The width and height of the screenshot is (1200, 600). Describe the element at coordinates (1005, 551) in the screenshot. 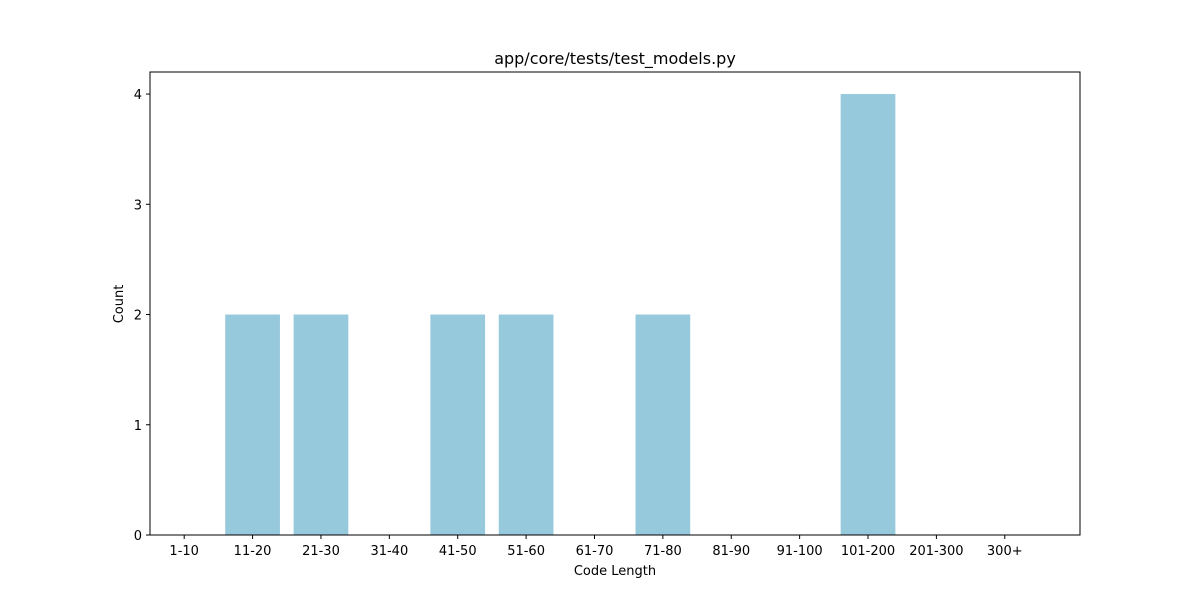

I see `x-tick-label: 300+` at that location.